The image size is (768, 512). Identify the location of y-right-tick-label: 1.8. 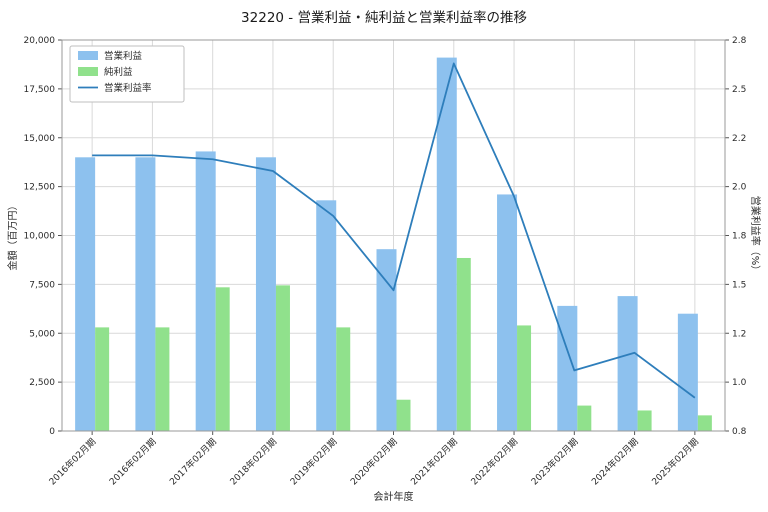
(739, 237).